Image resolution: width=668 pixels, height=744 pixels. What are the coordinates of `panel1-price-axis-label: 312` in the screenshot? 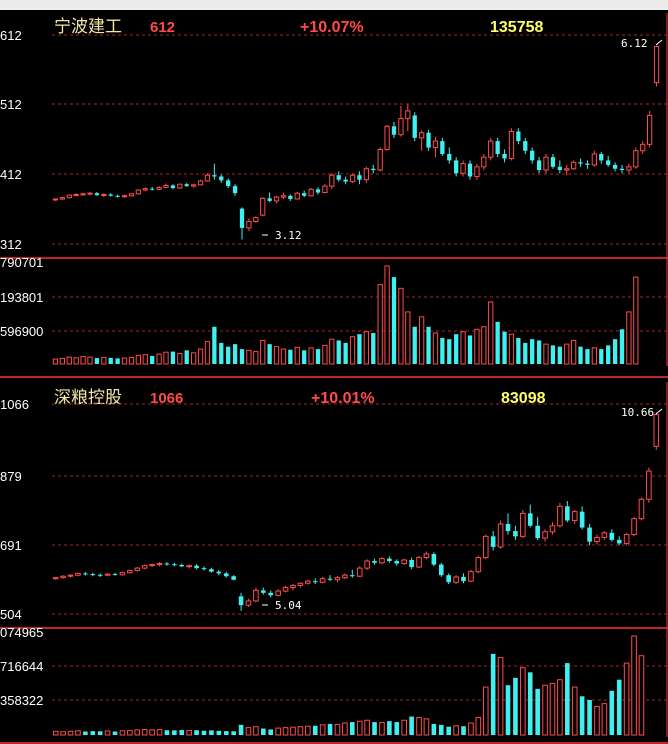 It's located at (11, 244).